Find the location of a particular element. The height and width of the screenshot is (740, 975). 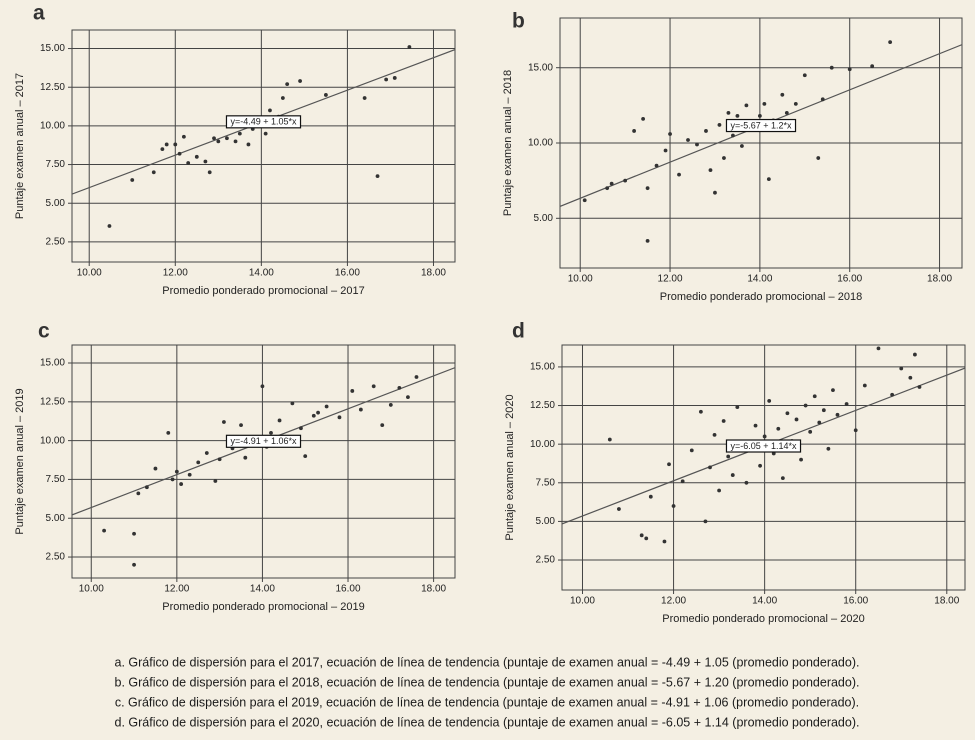

y-tick-label: 15.00 is located at coordinates (540, 67).